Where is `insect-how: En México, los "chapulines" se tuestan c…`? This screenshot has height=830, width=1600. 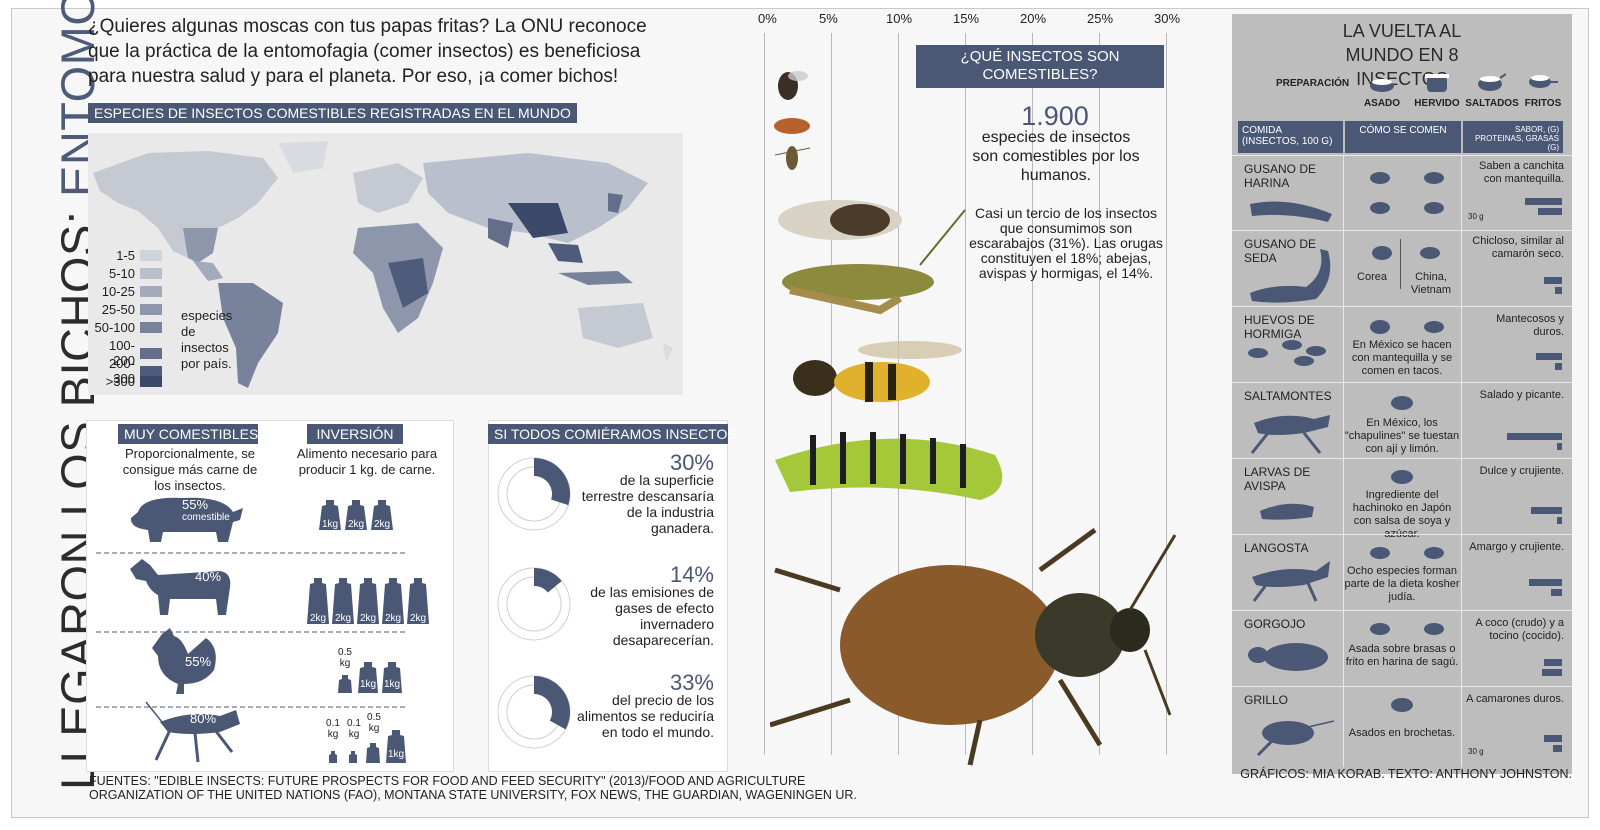
insect-how: En México, los "chapulines" se tuestan c… is located at coordinates (1402, 436).